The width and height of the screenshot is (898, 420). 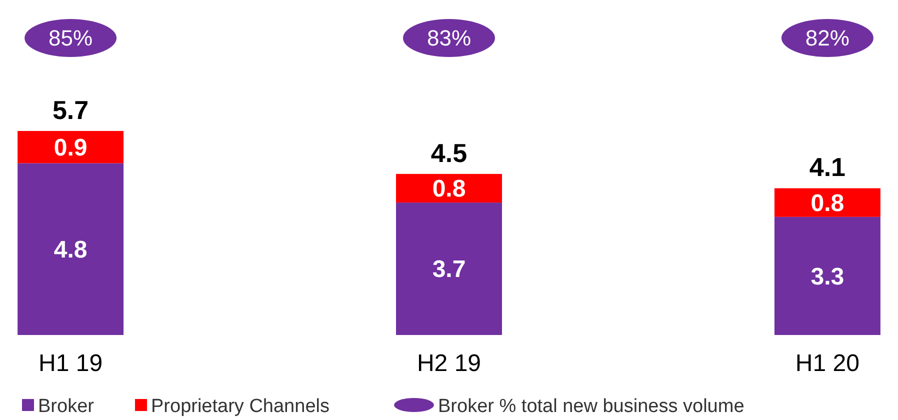 I want to click on data-label: 4.8, so click(x=71, y=250).